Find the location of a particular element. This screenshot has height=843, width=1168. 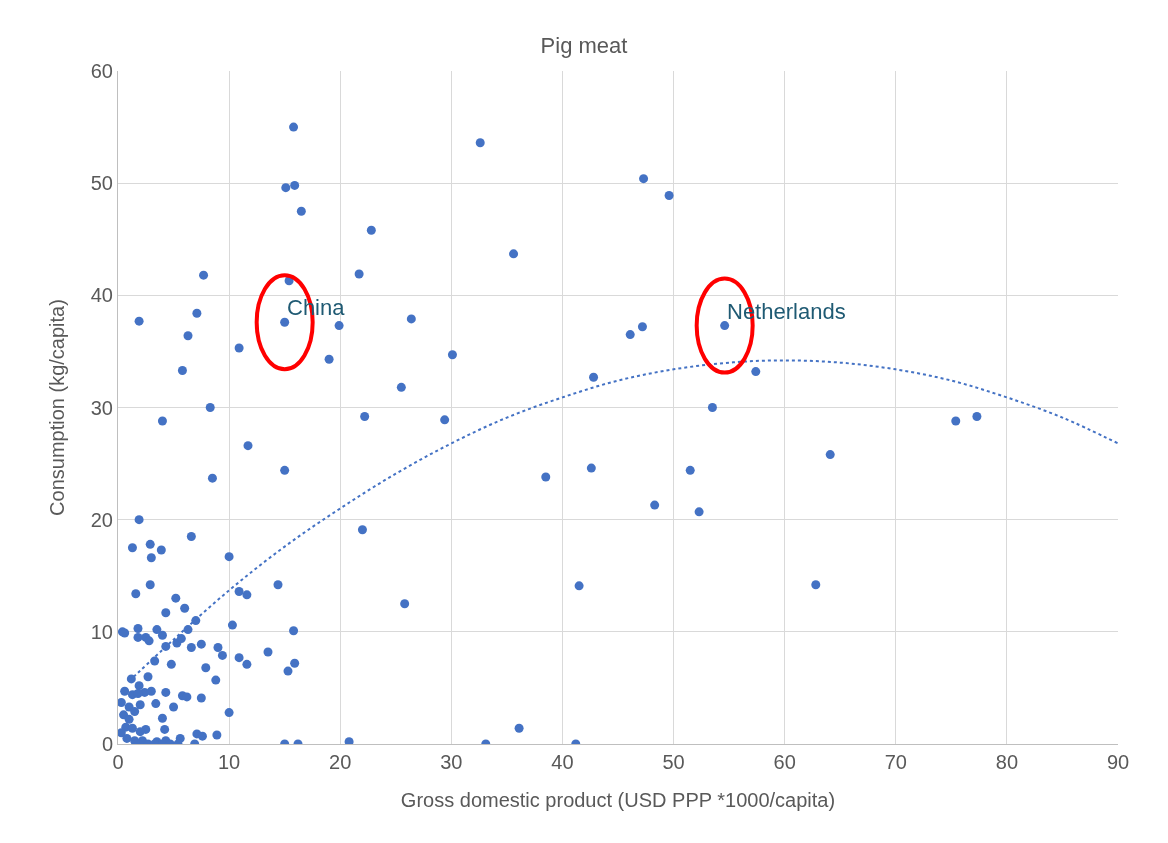

x-tick-label: 40 is located at coordinates (562, 762).